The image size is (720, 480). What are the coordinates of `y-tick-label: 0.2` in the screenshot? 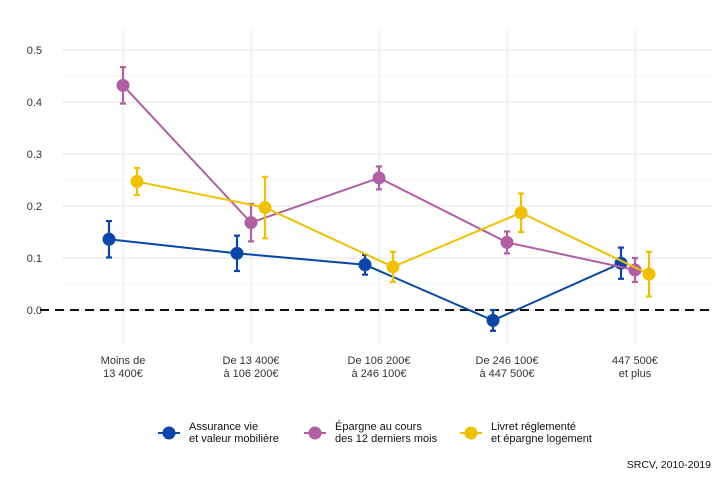 It's located at (34, 207).